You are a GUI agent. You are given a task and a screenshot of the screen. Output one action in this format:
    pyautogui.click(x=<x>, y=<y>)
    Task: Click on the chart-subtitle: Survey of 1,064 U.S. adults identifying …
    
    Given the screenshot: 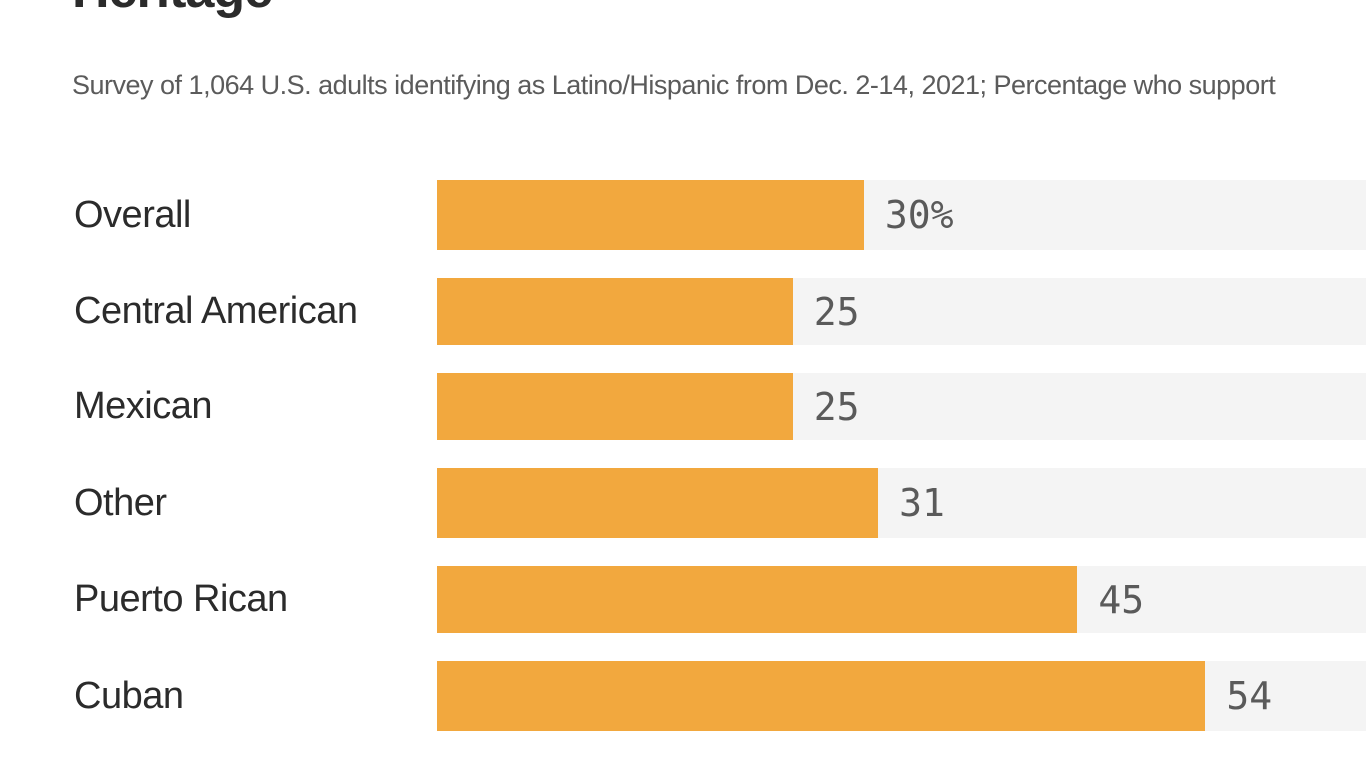 What is the action you would take?
    pyautogui.click(x=674, y=85)
    